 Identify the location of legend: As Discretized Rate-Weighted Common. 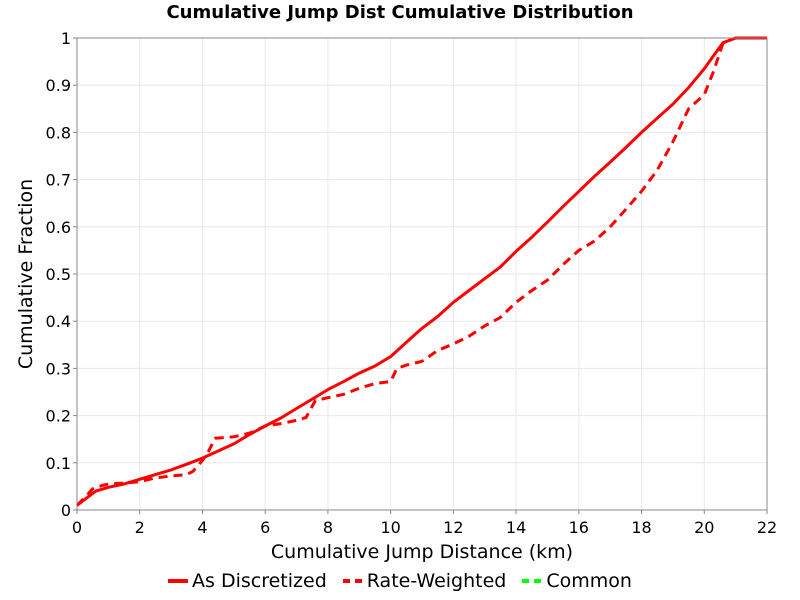
(400, 581).